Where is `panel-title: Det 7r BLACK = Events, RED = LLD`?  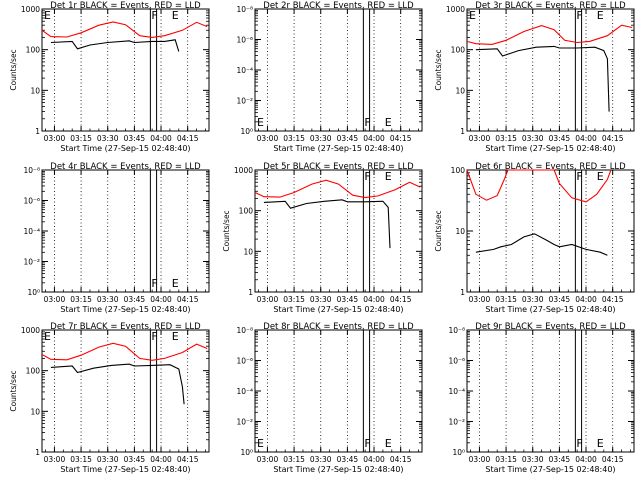 panel-title: Det 7r BLACK = Events, RED = LLD is located at coordinates (125, 327).